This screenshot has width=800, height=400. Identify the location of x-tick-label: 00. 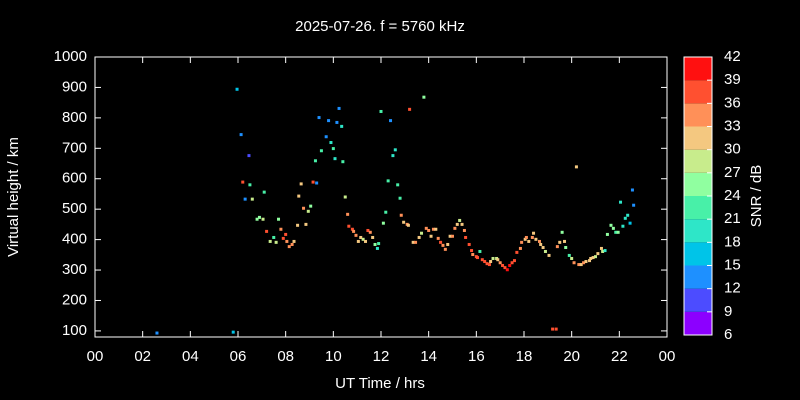
(667, 356).